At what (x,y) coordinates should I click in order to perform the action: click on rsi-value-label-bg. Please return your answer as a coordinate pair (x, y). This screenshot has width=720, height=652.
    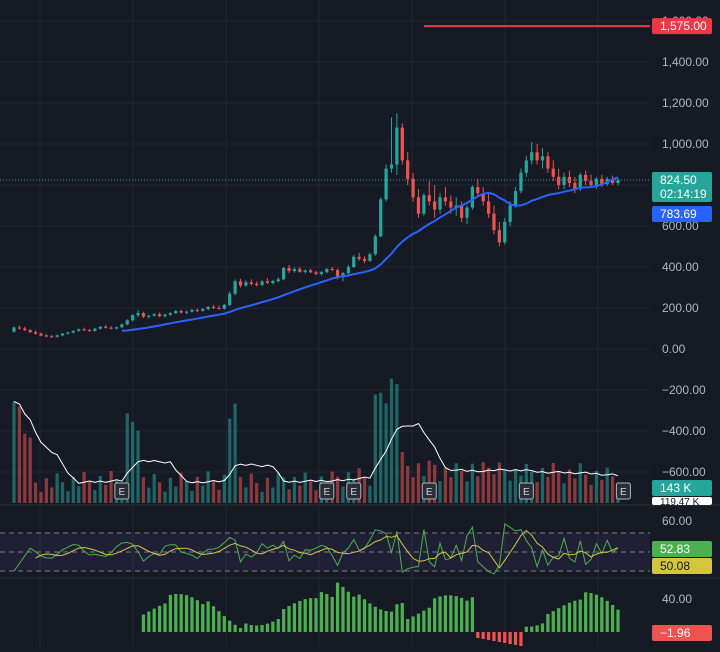
    Looking at the image, I should click on (682, 549).